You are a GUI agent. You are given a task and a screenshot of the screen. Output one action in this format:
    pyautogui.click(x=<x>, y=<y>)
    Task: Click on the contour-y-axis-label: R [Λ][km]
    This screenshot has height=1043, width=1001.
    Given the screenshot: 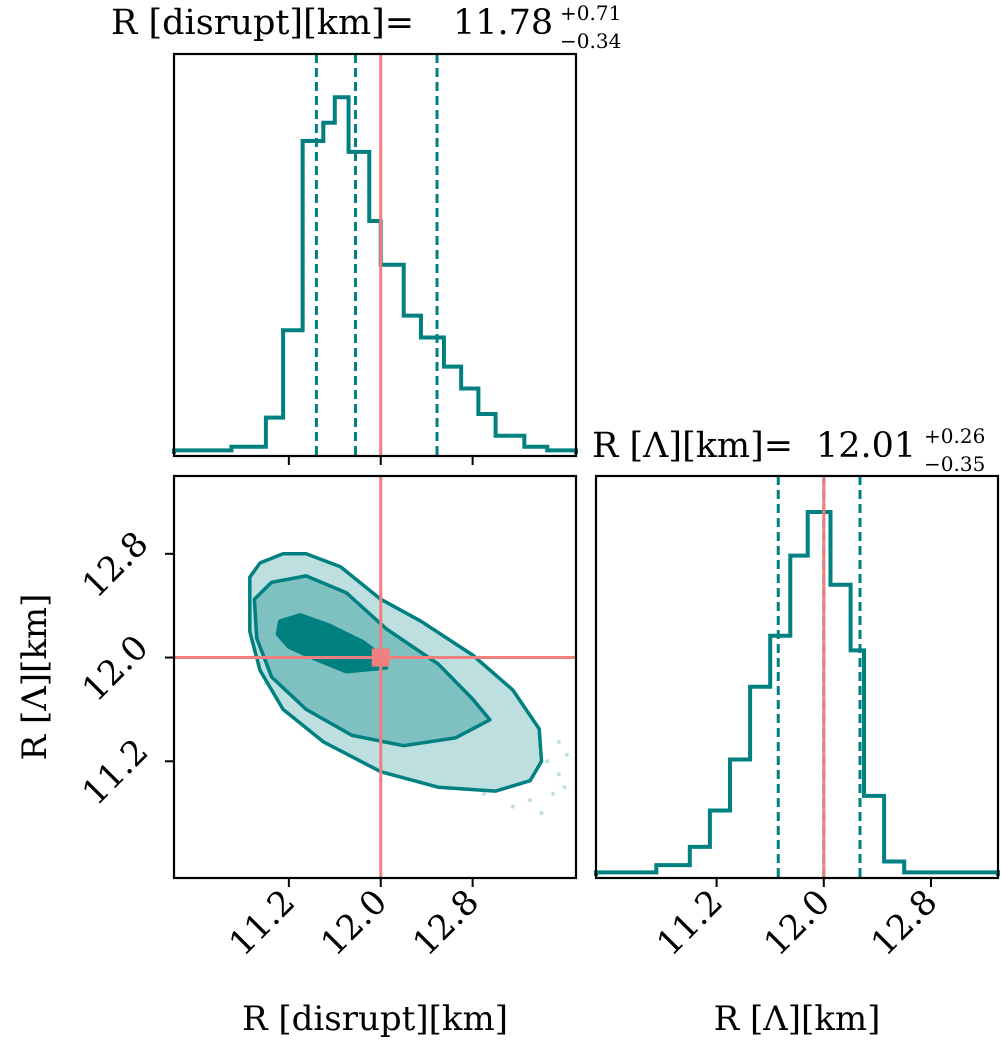 What is the action you would take?
    pyautogui.click(x=35, y=677)
    